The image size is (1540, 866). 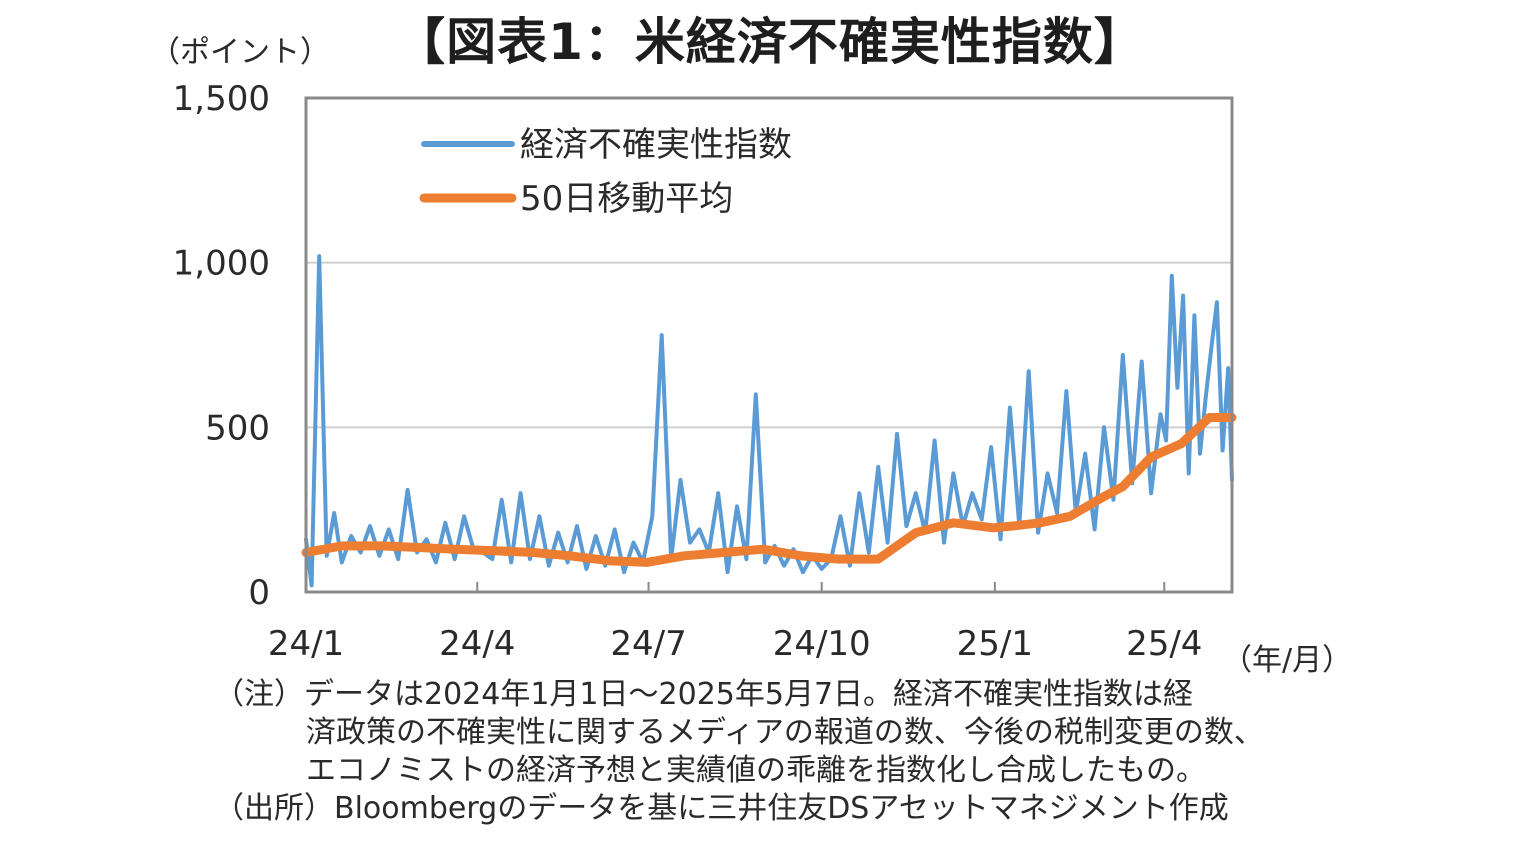 I want to click on series-line-moving-average, so click(x=769, y=490).